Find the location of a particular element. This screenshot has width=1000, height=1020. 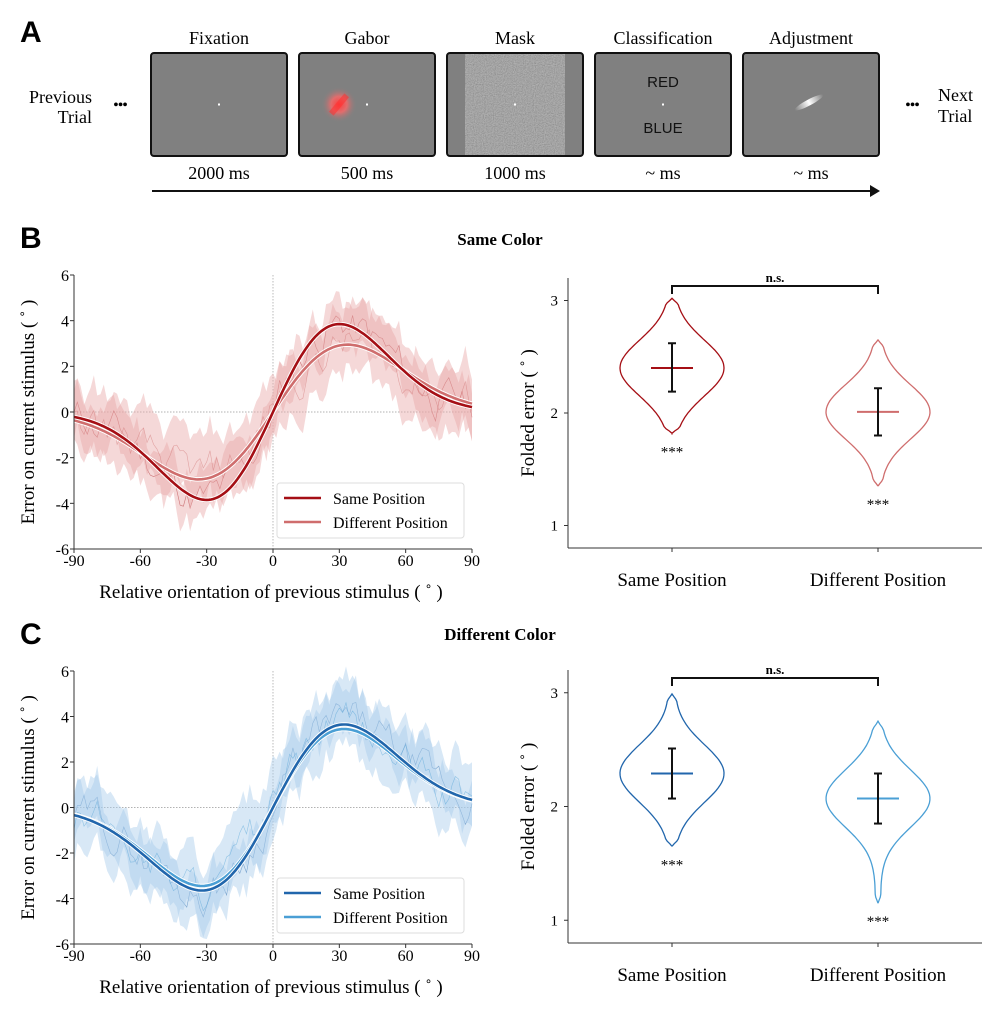

screen-title: Fixation is located at coordinates (219, 38).